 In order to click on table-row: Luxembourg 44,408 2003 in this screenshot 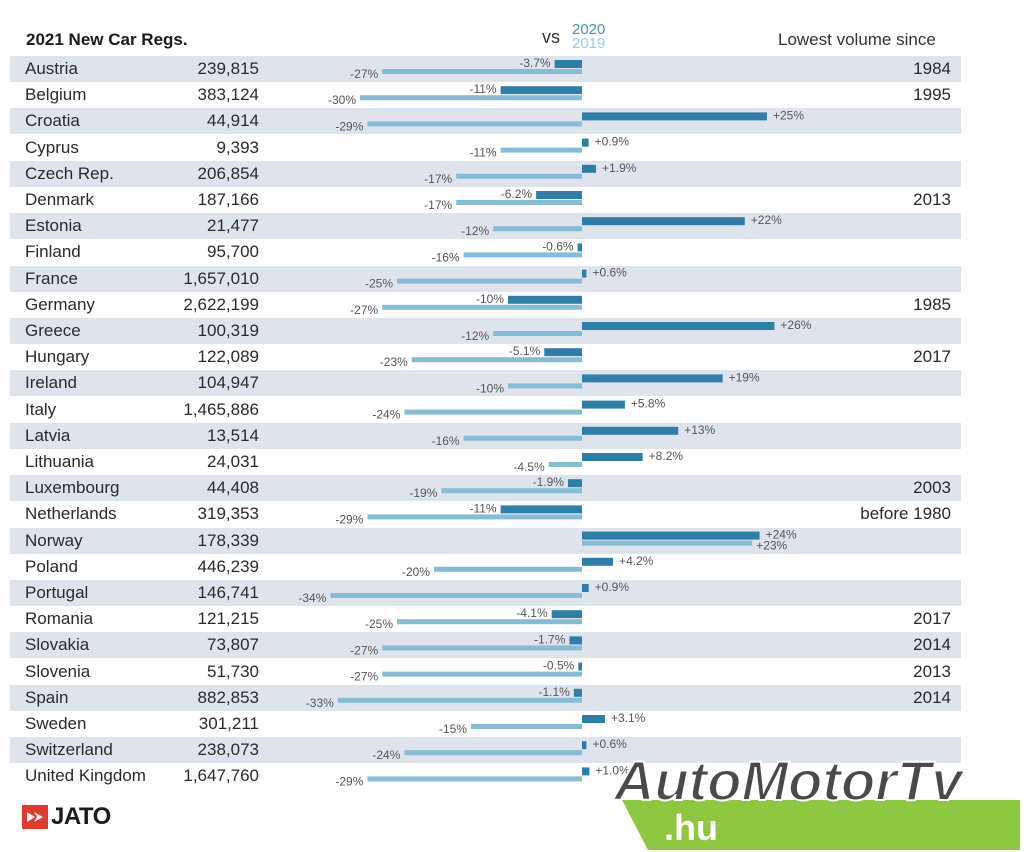, I will do `click(485, 488)`.